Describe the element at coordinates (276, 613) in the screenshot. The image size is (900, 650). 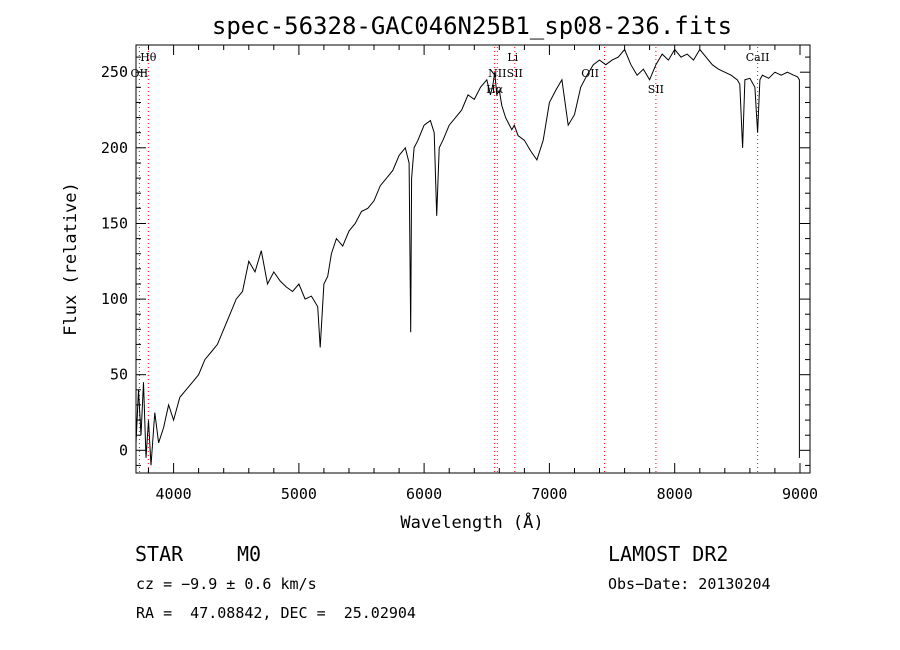
I see `coords-text: RA = 47.08842, DEC = 25.02904` at that location.